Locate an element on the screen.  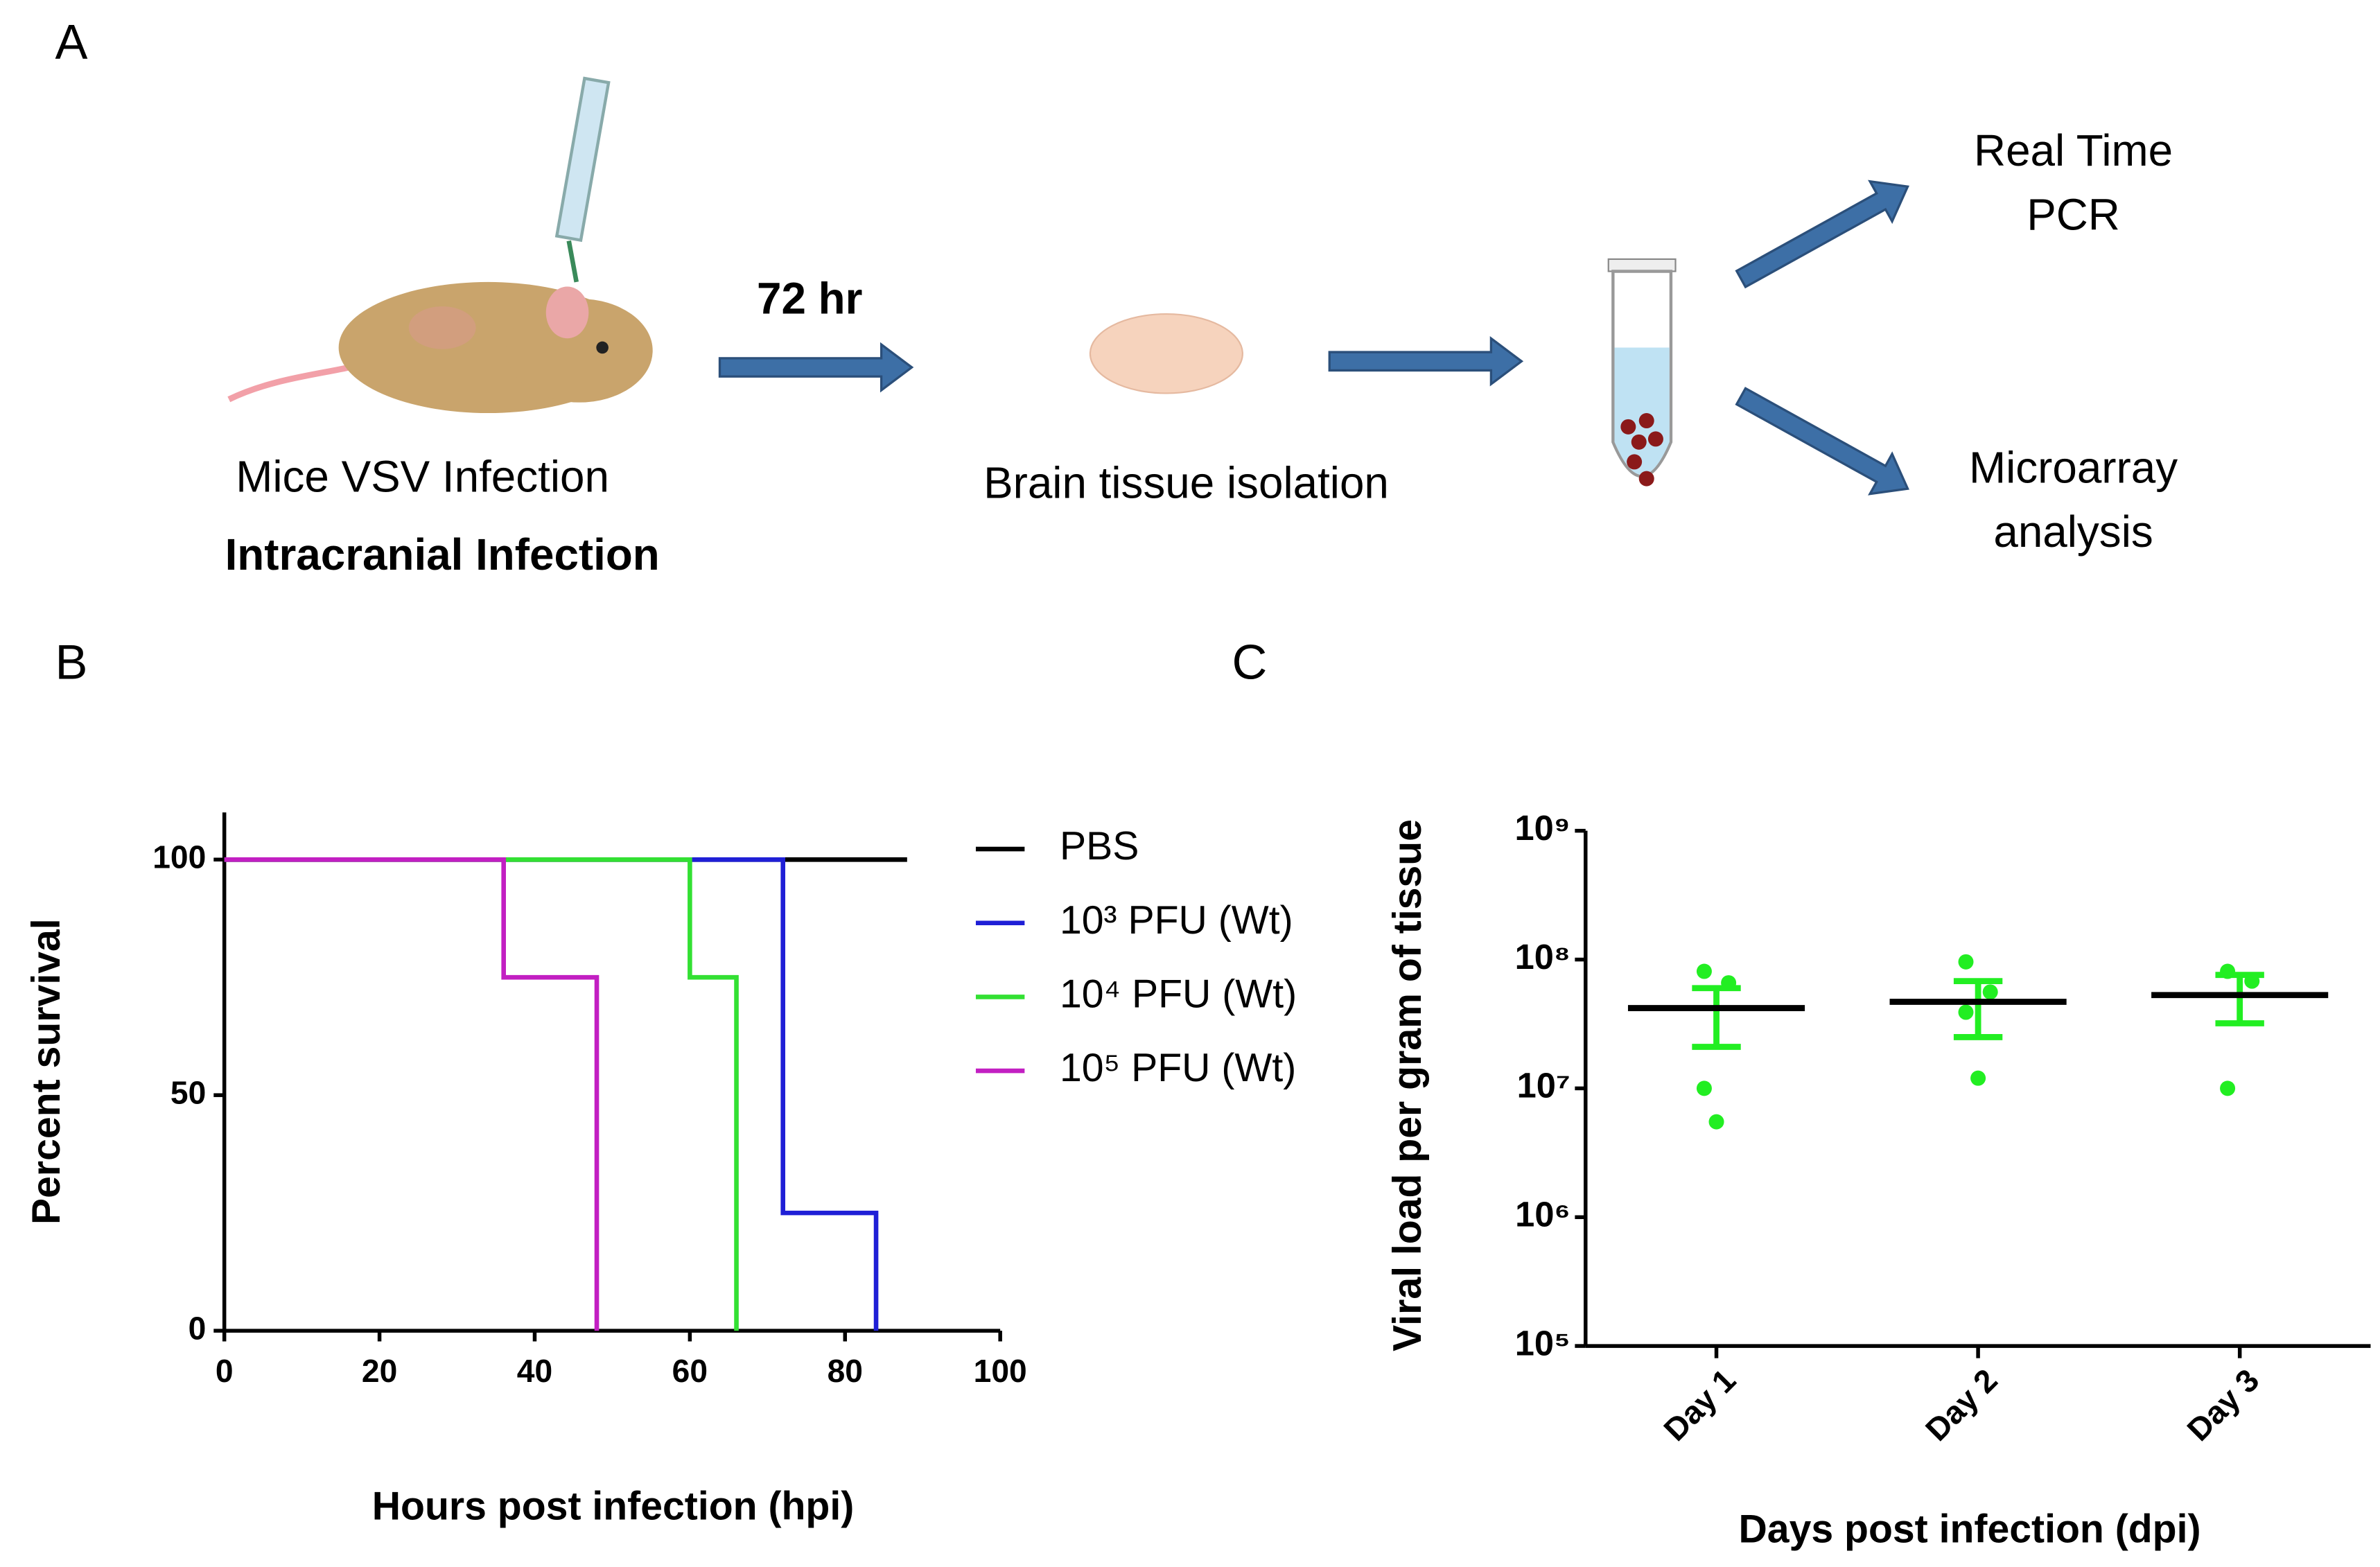
x-tick-label: 80 is located at coordinates (845, 1371).